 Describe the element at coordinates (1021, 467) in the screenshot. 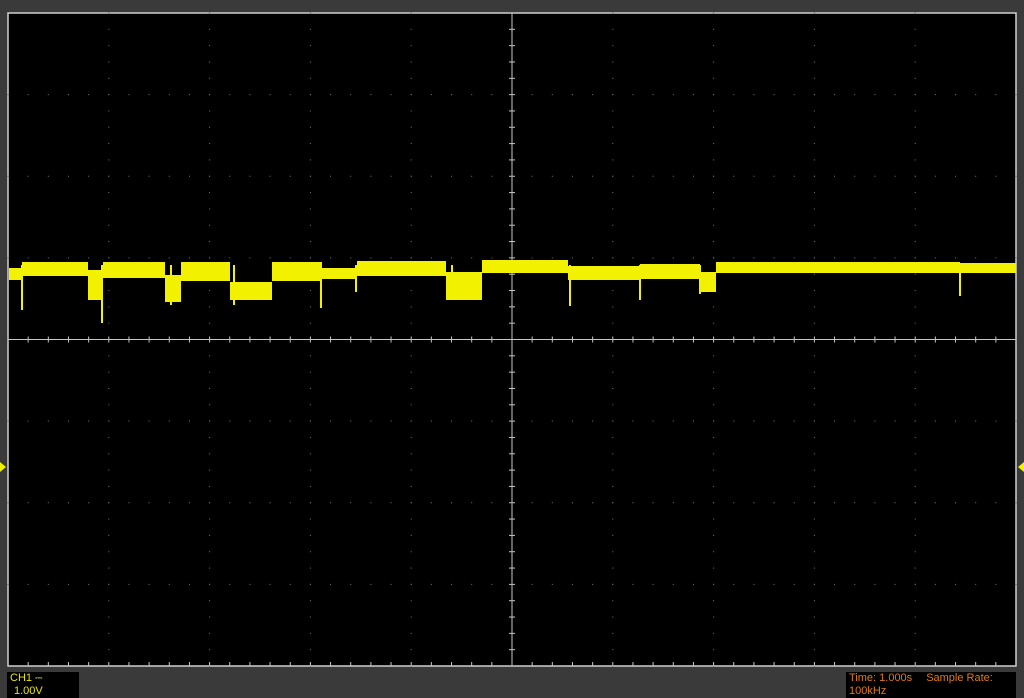

I see `channel-offset-marker-right` at that location.